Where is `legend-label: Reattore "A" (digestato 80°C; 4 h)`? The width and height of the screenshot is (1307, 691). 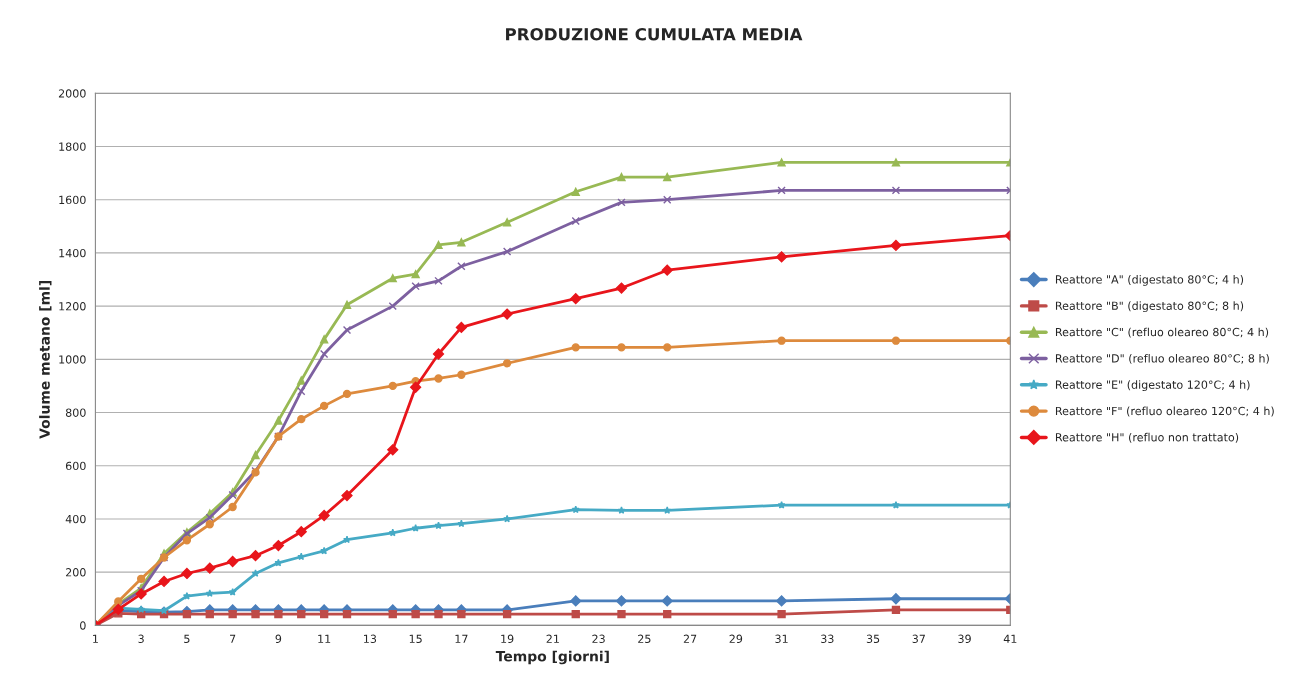 legend-label: Reattore "A" (digestato 80°C; 4 h) is located at coordinates (1149, 280).